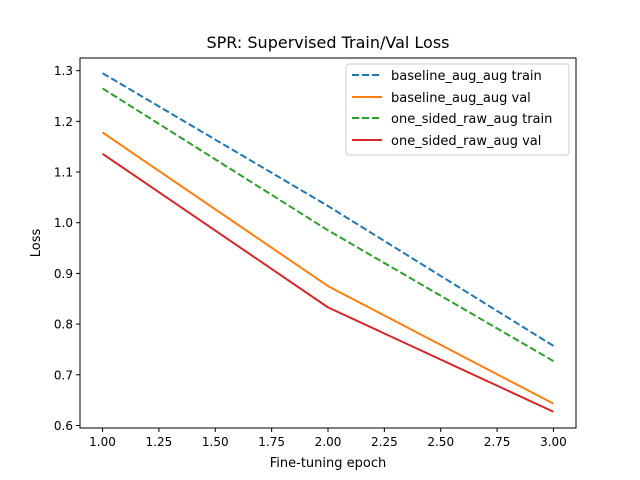  What do you see at coordinates (328, 463) in the screenshot?
I see `x-axis-label: Fine-tuning epoch` at bounding box center [328, 463].